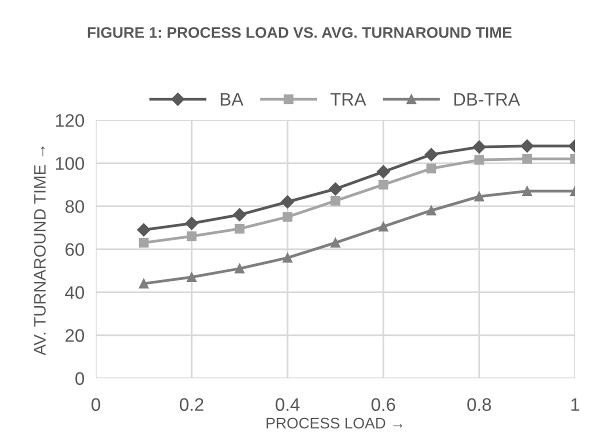  What do you see at coordinates (334, 423) in the screenshot?
I see `x-axis-title: PROCESS LOAD →` at bounding box center [334, 423].